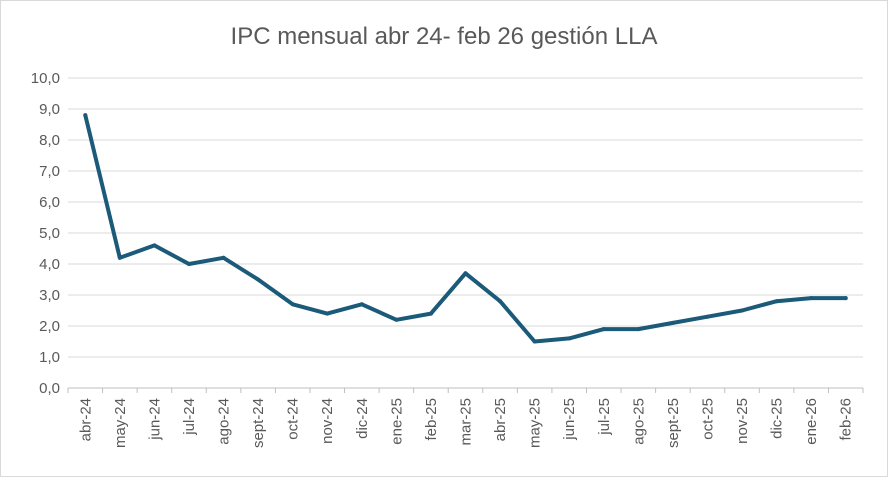 The width and height of the screenshot is (888, 477). What do you see at coordinates (154, 419) in the screenshot?
I see `x-tick-label: jun-24` at bounding box center [154, 419].